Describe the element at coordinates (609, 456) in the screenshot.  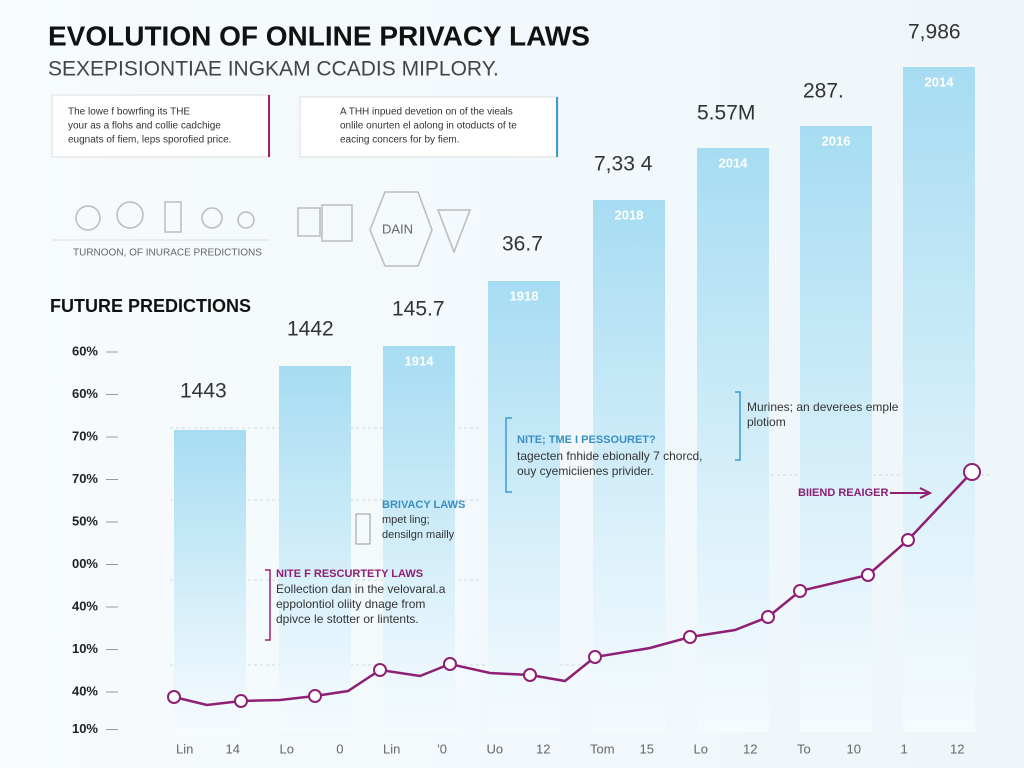
I see `text-line: tagecten fnhide ebionally 7 chorcd,` at that location.